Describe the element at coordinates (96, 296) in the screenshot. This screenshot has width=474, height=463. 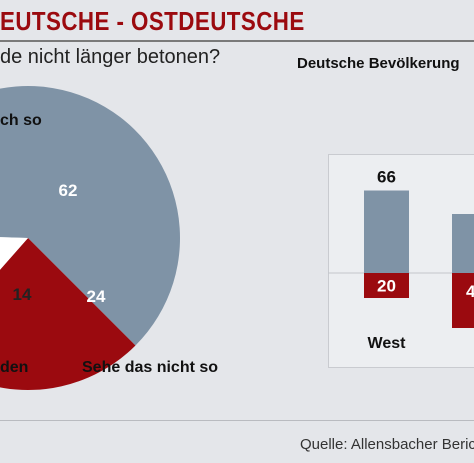
I see `pie-value-label: 24` at that location.